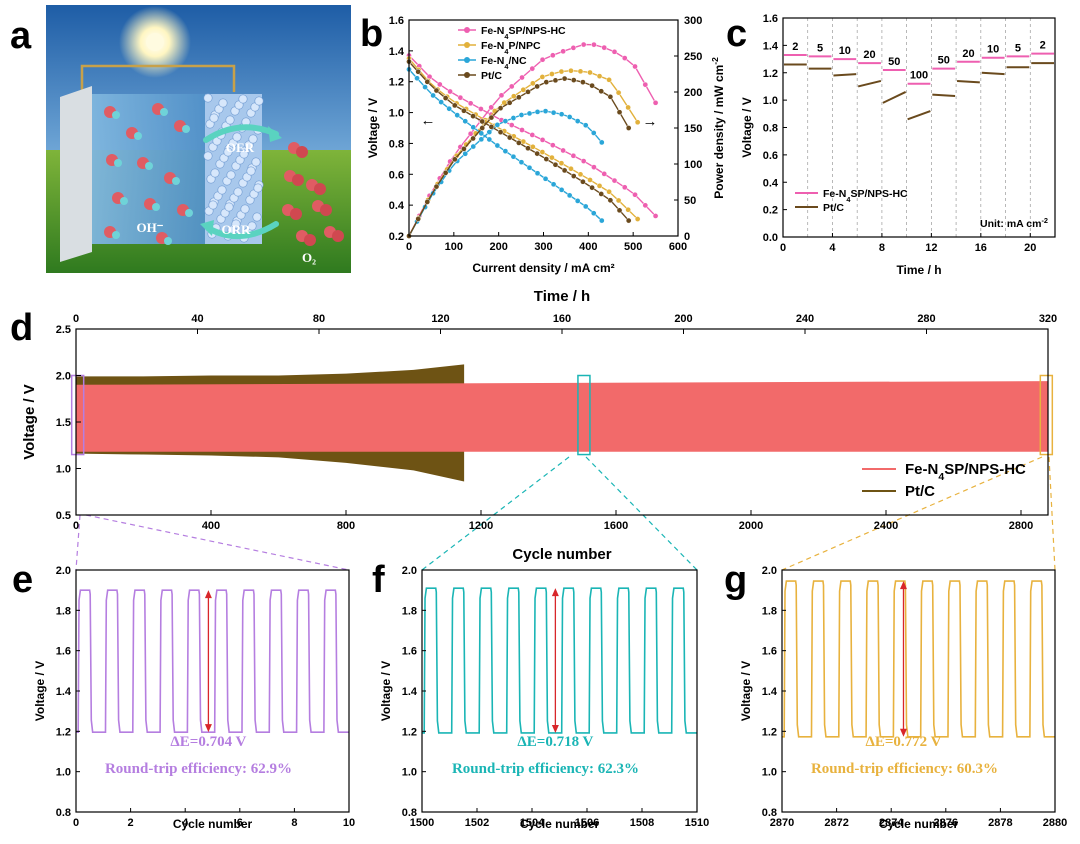 The width and height of the screenshot is (1080, 844). What do you see at coordinates (919, 76) in the screenshot?
I see `current-density-label: 100` at bounding box center [919, 76].